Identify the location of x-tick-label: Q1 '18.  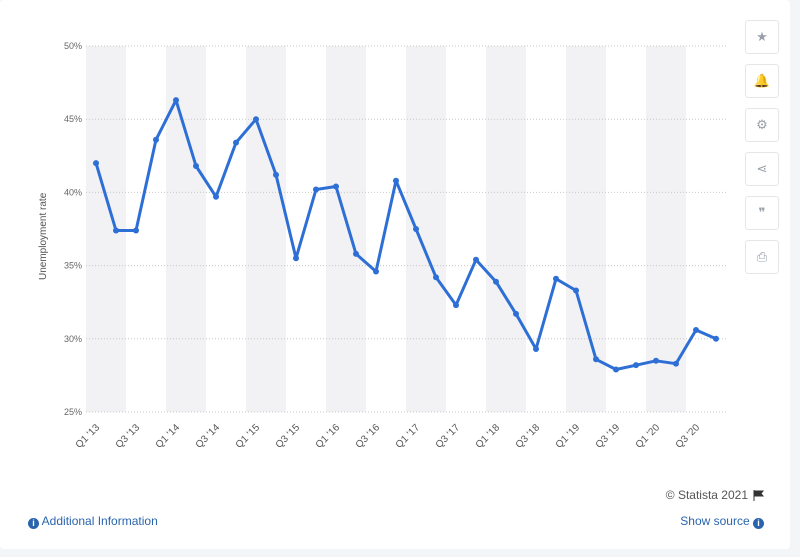
(488, 436).